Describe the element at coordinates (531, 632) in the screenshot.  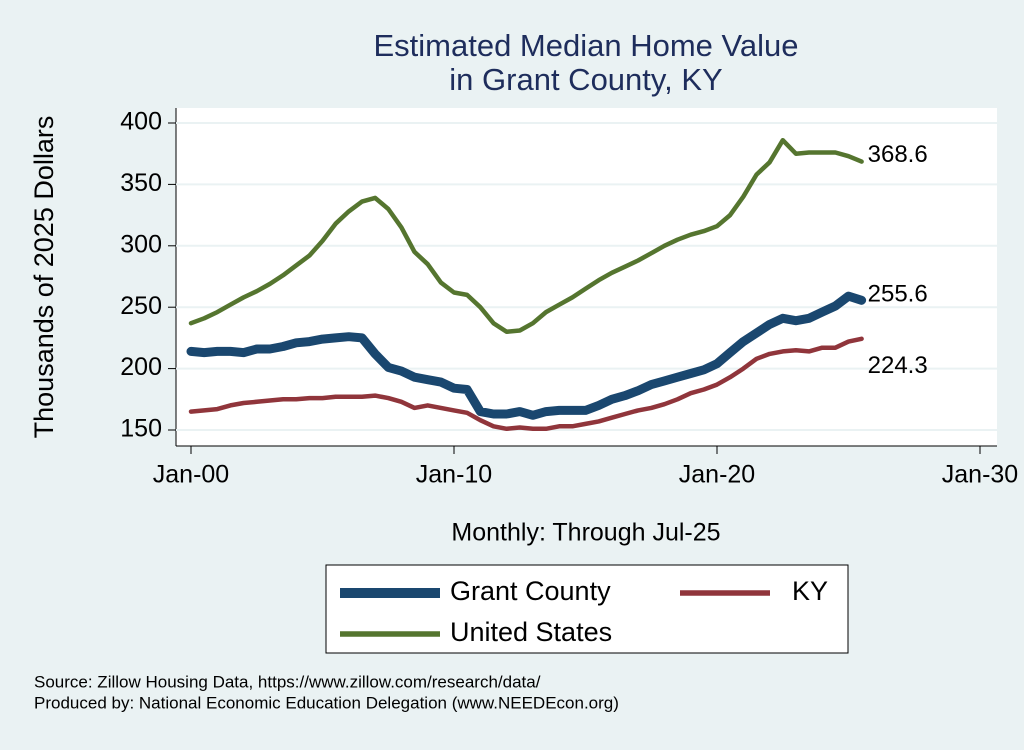
I see `legend-label: United States` at that location.